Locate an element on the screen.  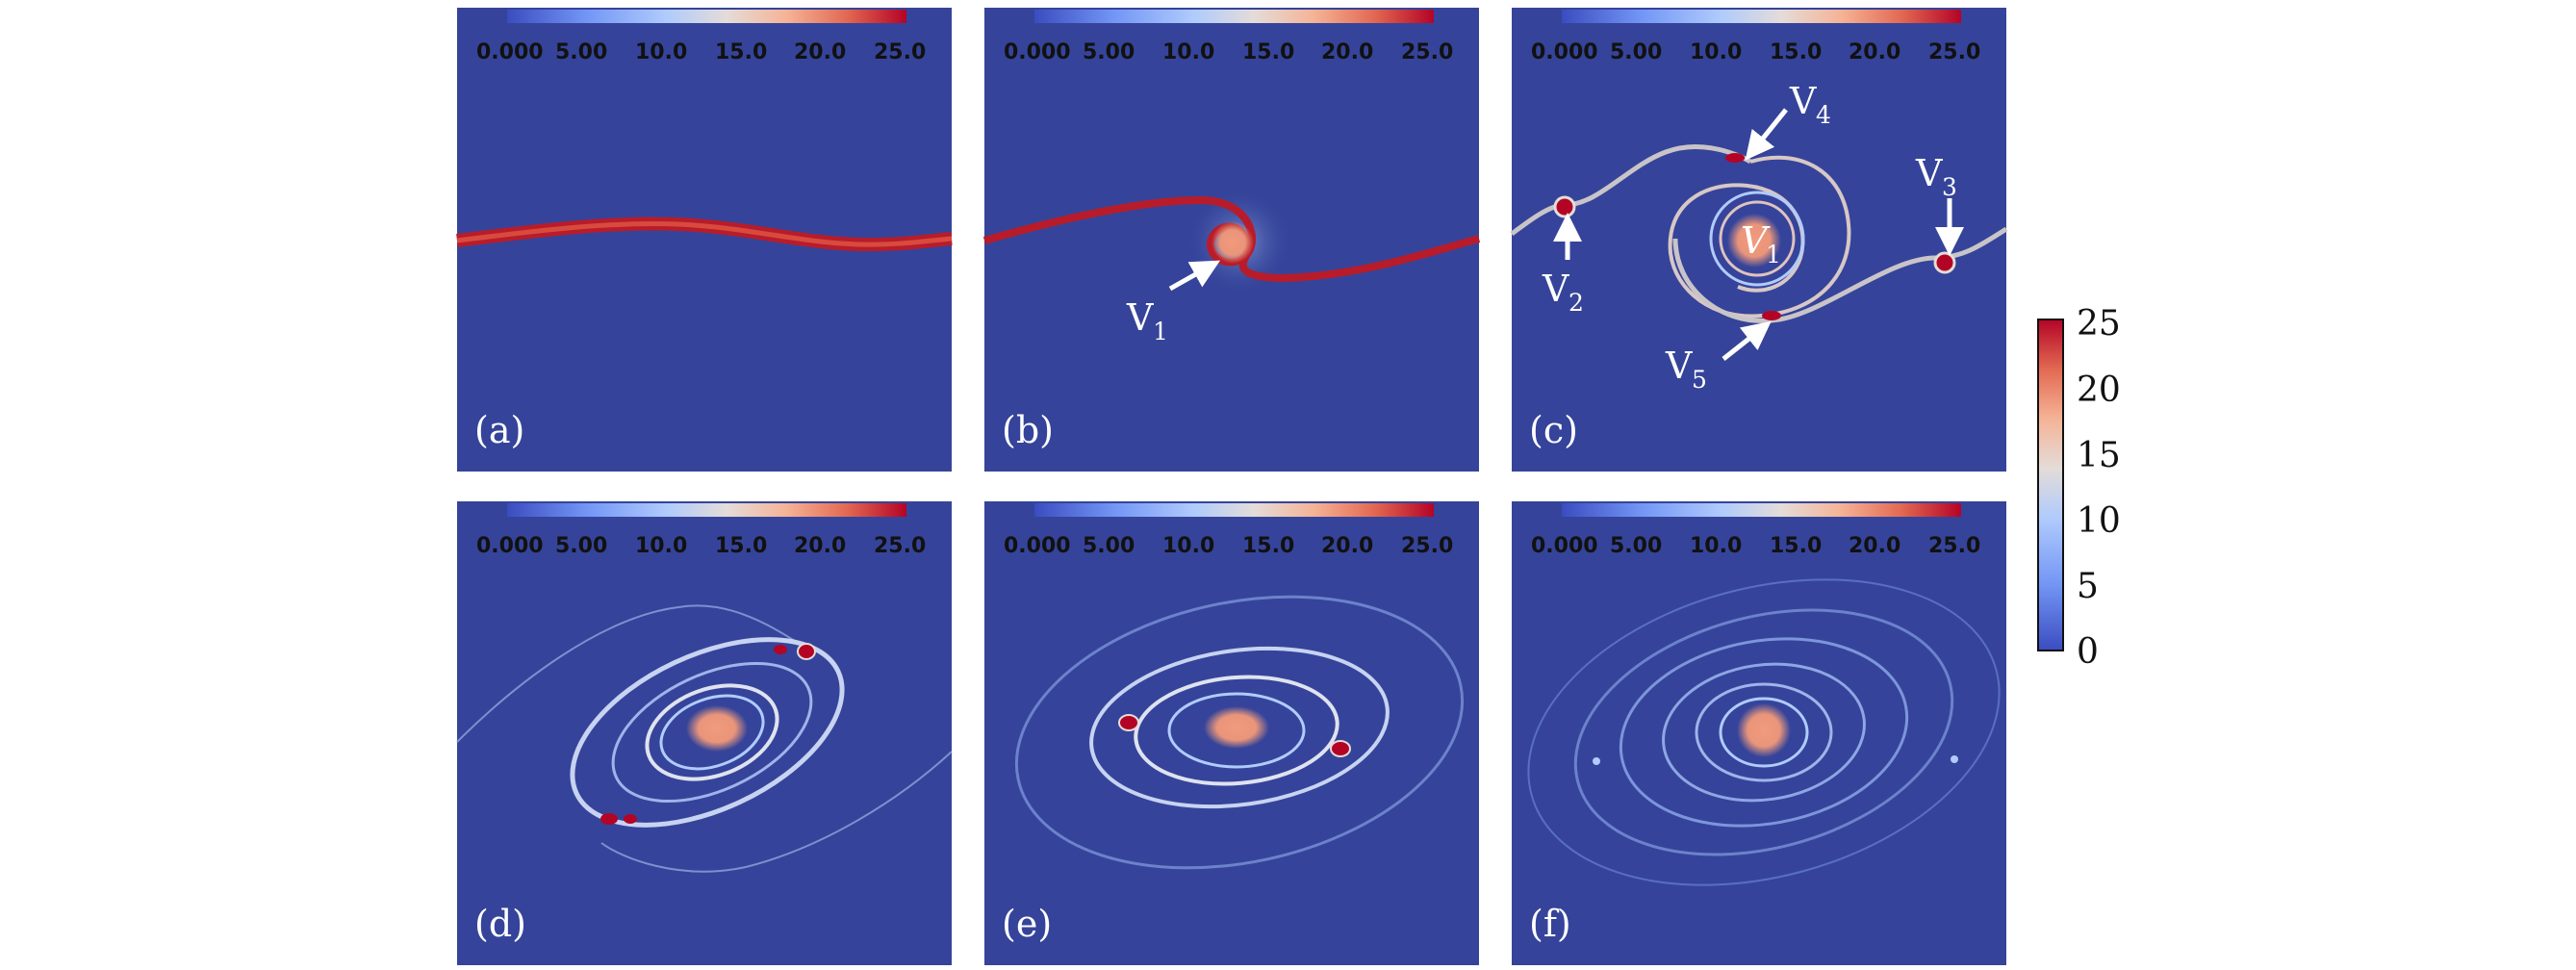
side-colorbar-tick: 25 is located at coordinates (2099, 324).